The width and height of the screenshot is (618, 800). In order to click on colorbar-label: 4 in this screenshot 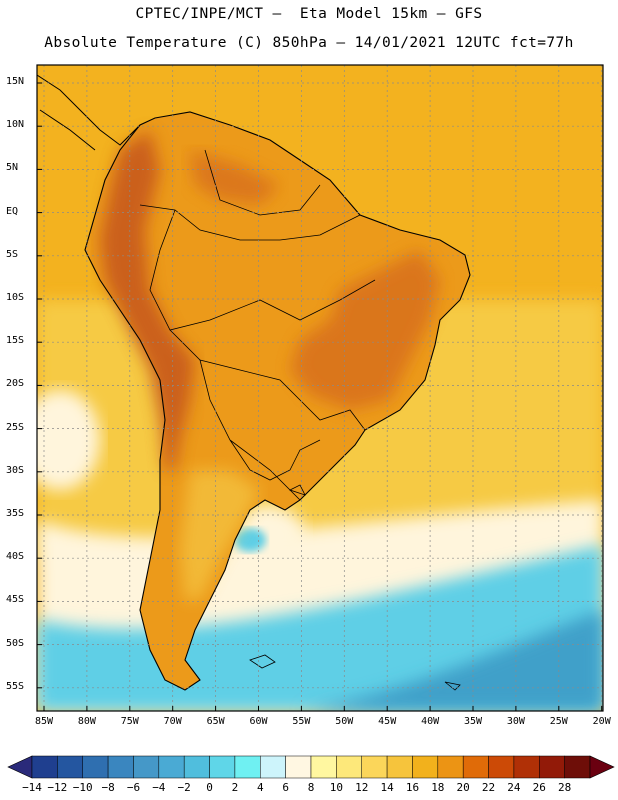, I will do `click(260, 787)`.